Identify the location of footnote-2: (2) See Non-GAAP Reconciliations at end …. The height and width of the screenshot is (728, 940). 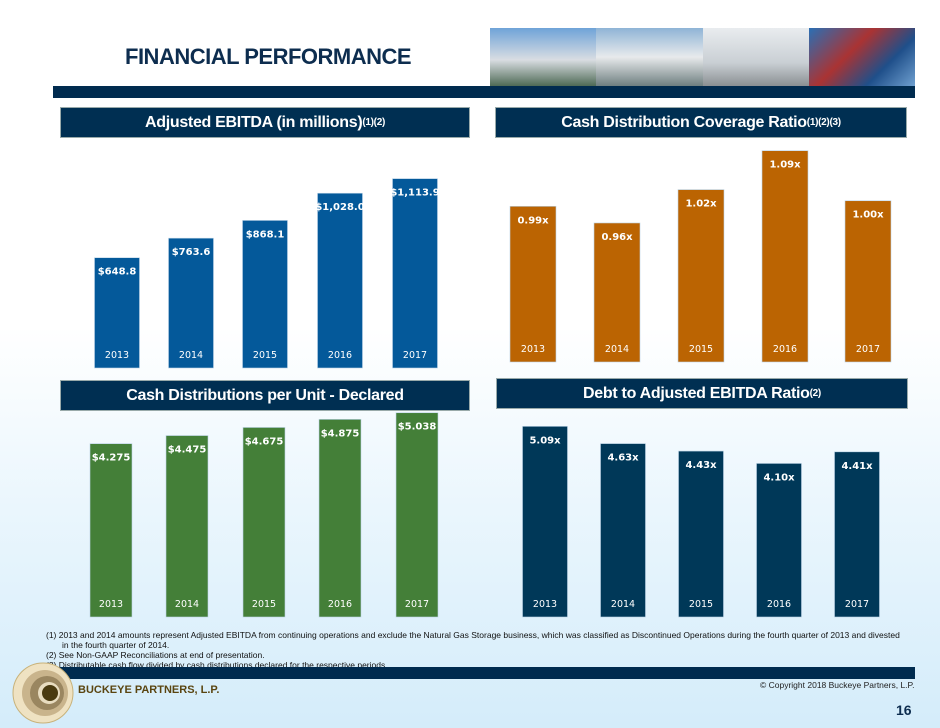
(155, 655).